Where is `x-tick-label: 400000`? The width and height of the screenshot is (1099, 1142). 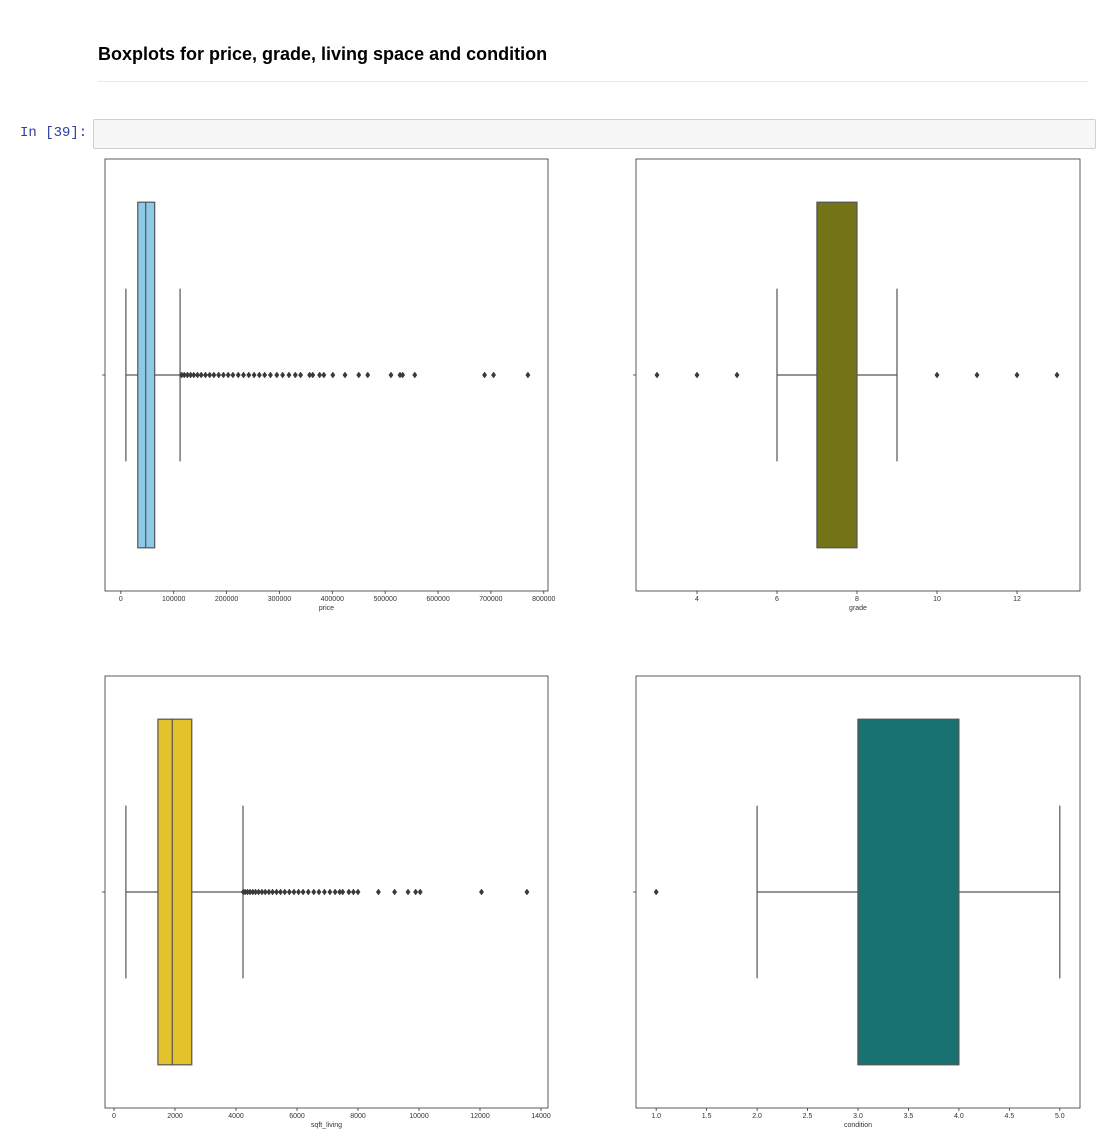
x-tick-label: 400000 is located at coordinates (332, 599).